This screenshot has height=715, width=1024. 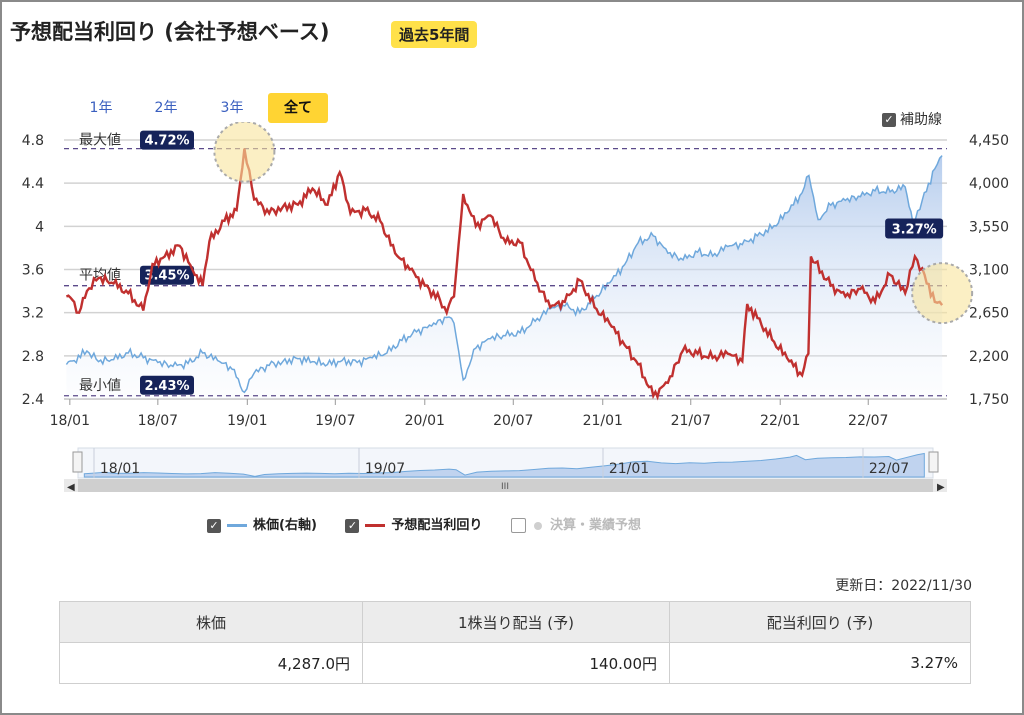 What do you see at coordinates (170, 32) in the screenshot?
I see `chart-title: 予想配当利回り (会社予想ベース)` at bounding box center [170, 32].